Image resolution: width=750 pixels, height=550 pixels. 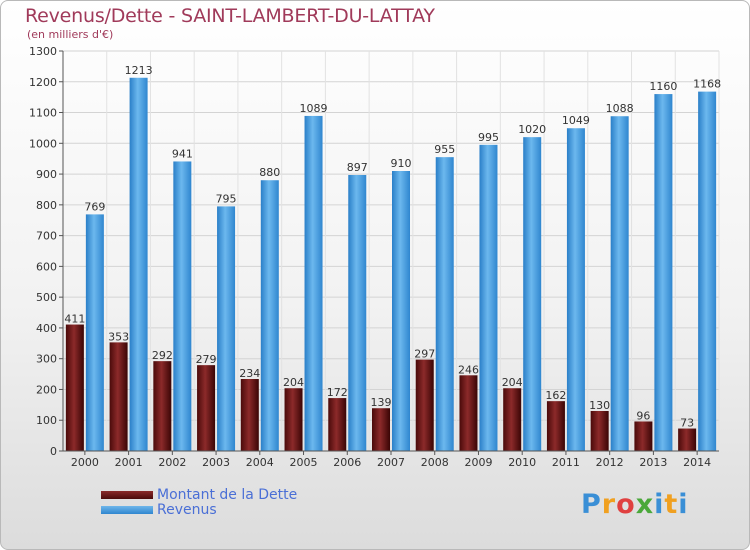 I want to click on x-tick-label-2014: 2014, so click(x=697, y=462).